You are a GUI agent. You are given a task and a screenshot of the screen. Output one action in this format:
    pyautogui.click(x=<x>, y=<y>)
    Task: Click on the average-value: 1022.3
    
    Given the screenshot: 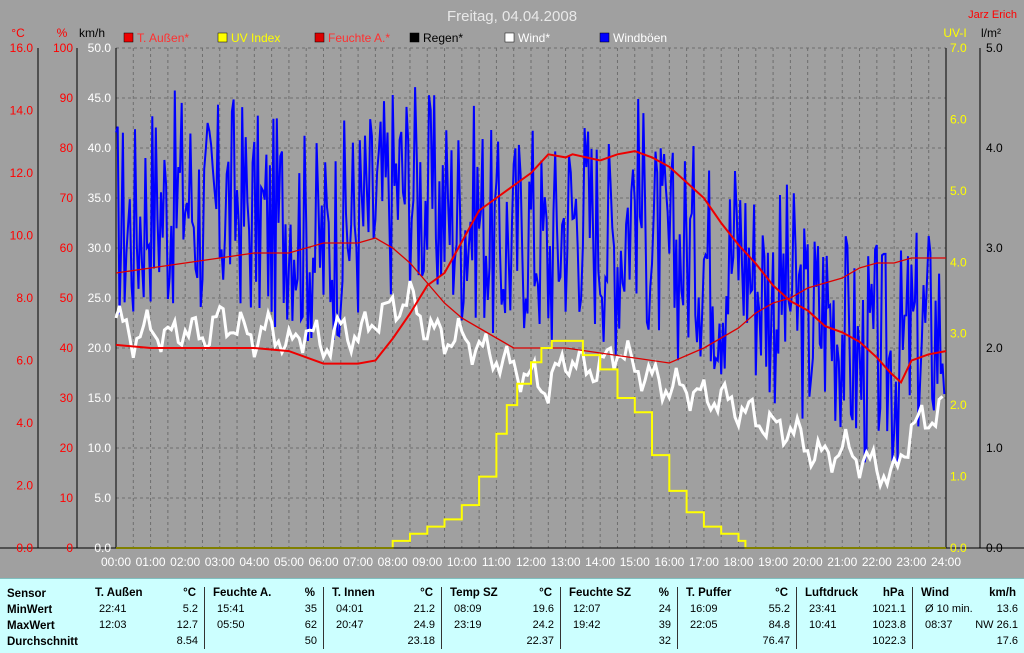 What is the action you would take?
    pyautogui.click(x=889, y=641)
    